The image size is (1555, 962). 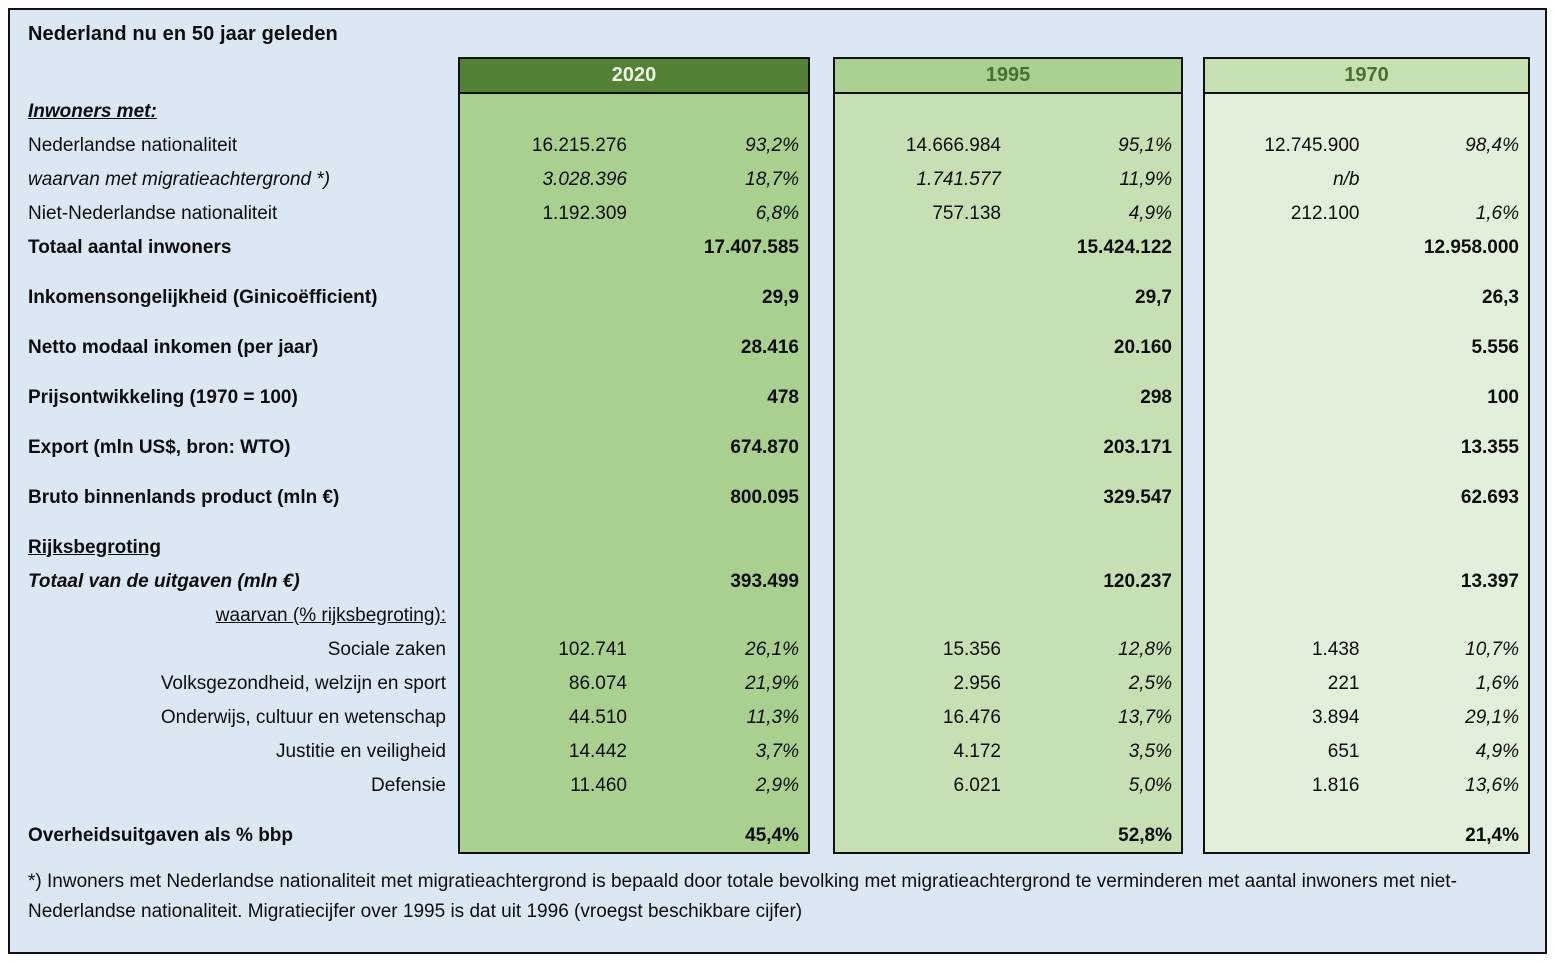 I want to click on value-pair: 1.816 13,6%, so click(x=1366, y=785).